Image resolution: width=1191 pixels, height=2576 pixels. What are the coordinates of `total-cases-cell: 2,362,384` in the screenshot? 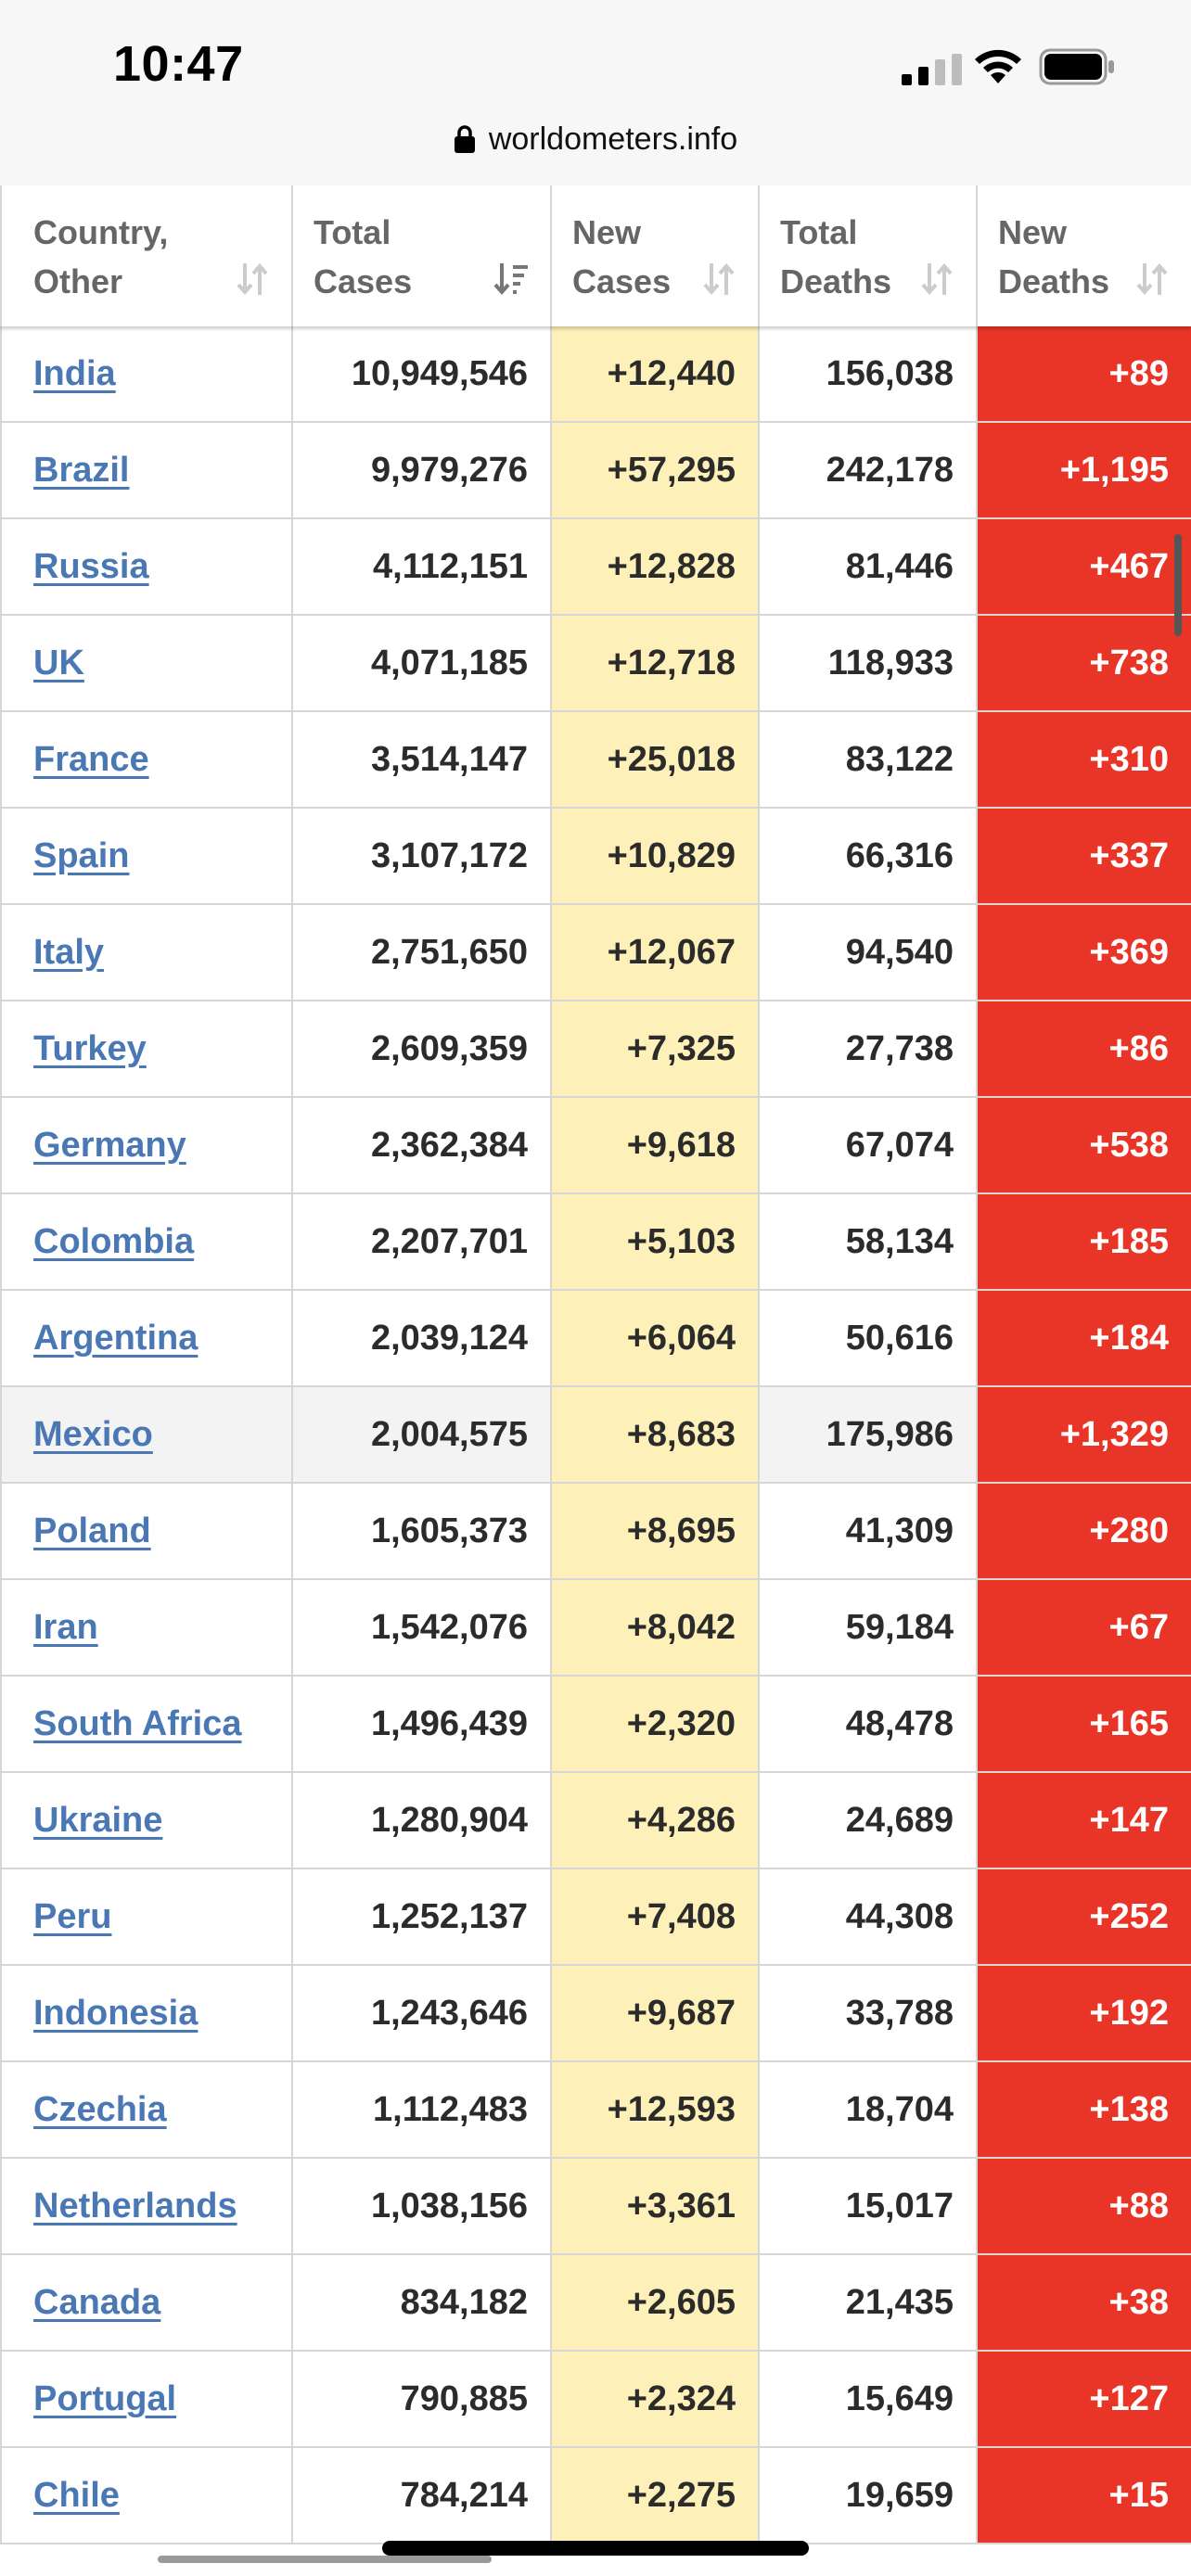 It's located at (423, 1145).